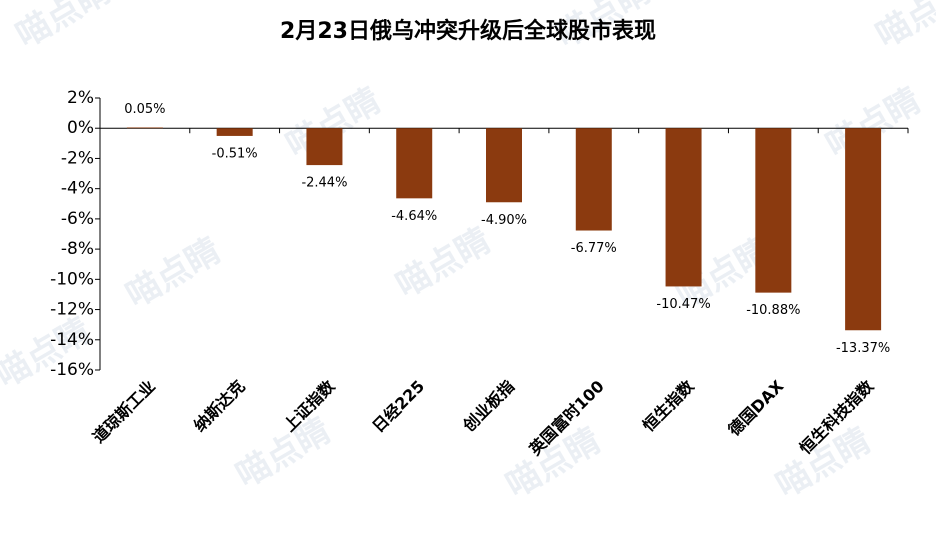  Describe the element at coordinates (773, 310) in the screenshot. I see `value-label: -10.88%` at that location.